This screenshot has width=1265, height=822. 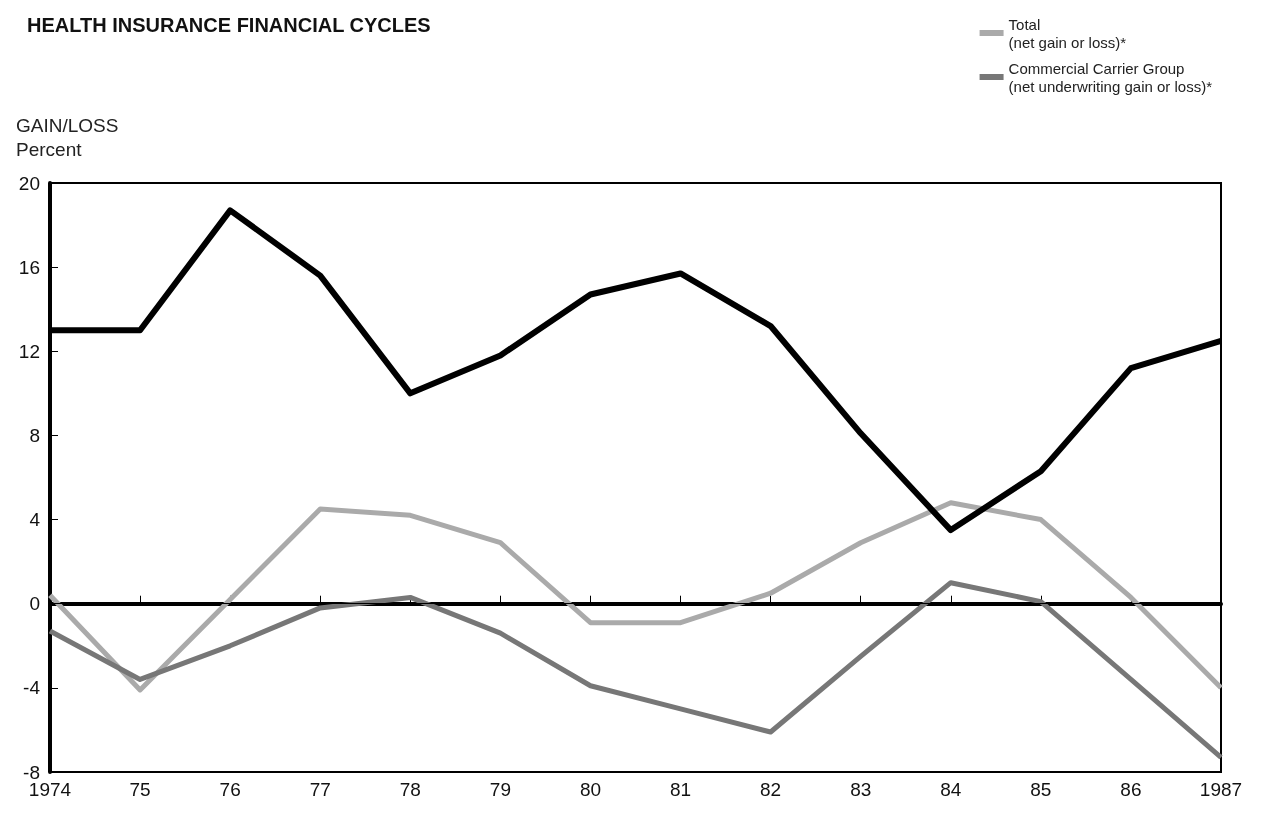 What do you see at coordinates (590, 789) in the screenshot?
I see `x-tick-label: 80` at bounding box center [590, 789].